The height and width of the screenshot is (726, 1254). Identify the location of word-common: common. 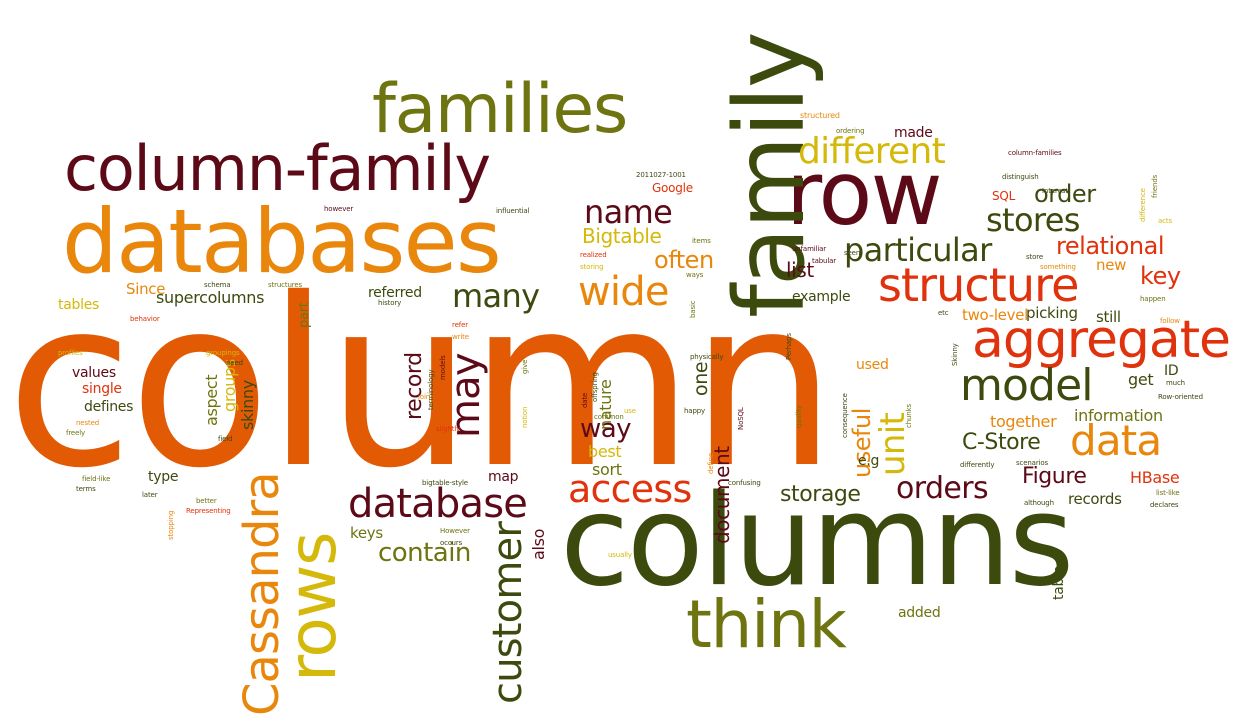
(609, 417).